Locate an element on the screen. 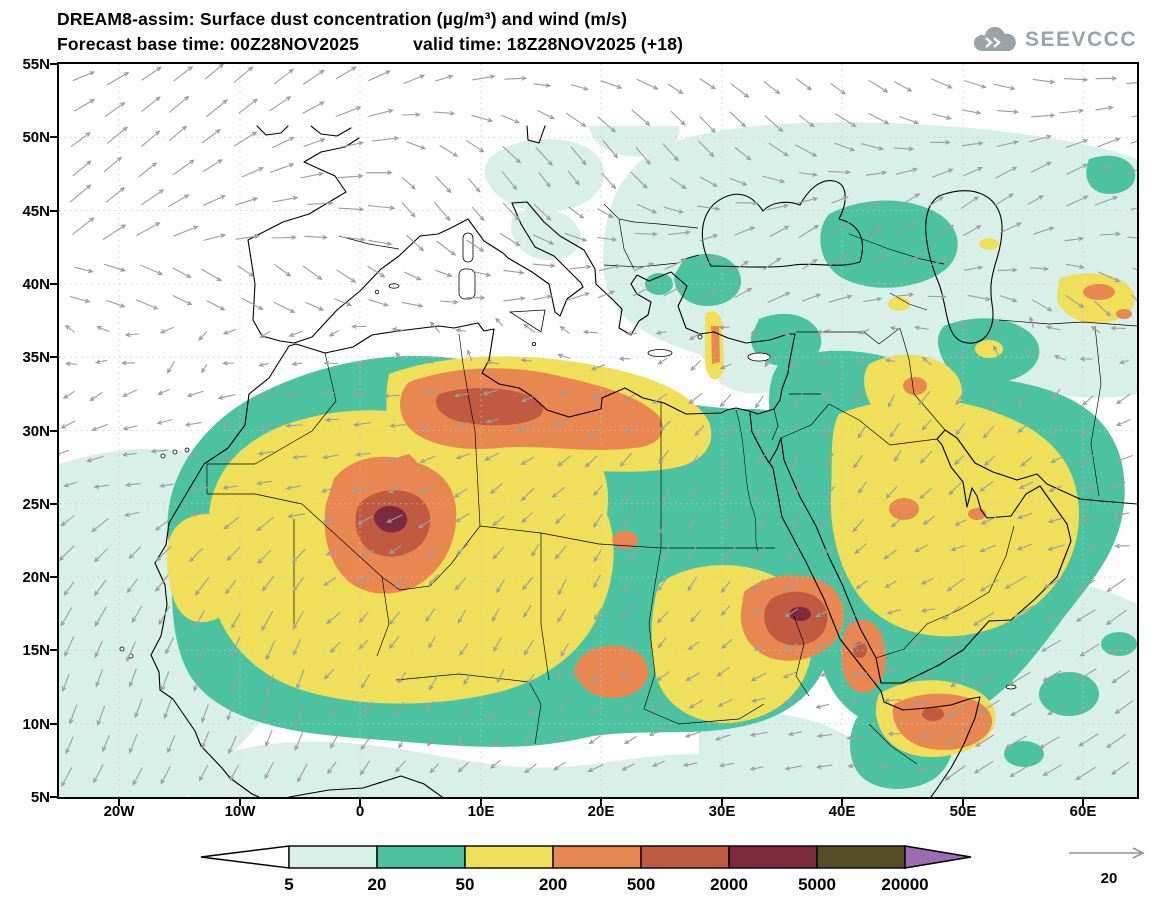 The width and height of the screenshot is (1165, 907). legend-level-label: 200 is located at coordinates (553, 884).